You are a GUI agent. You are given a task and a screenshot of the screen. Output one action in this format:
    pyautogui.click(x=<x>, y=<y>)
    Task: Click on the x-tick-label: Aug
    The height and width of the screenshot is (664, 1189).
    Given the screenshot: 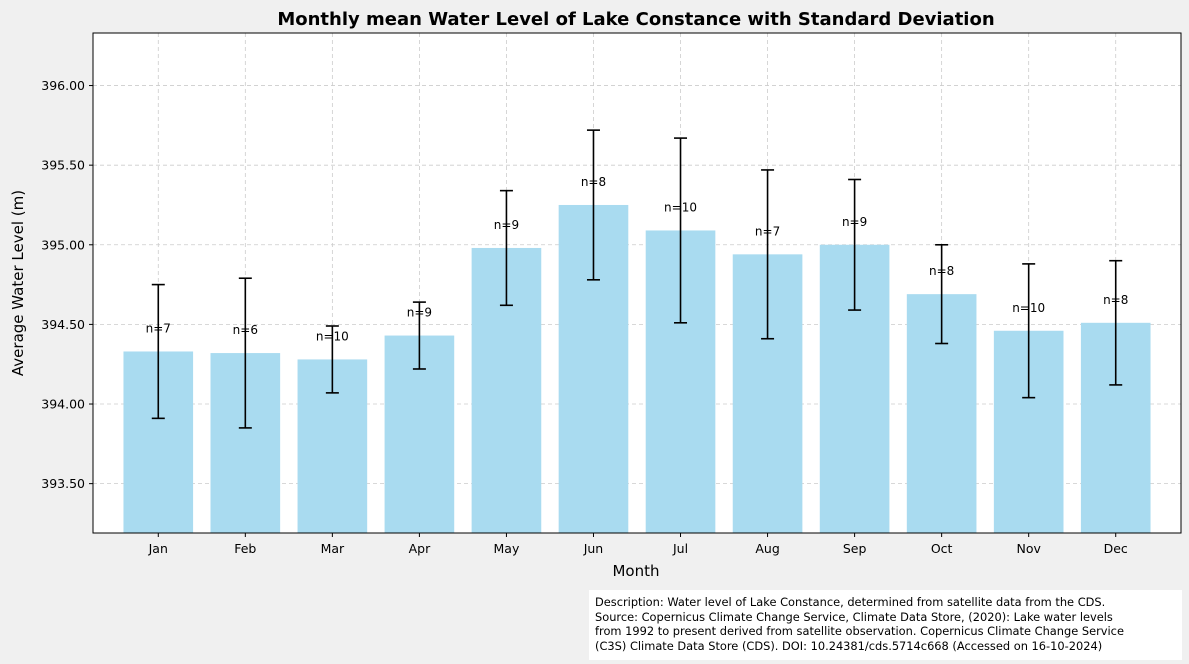 What is the action you would take?
    pyautogui.click(x=767, y=548)
    